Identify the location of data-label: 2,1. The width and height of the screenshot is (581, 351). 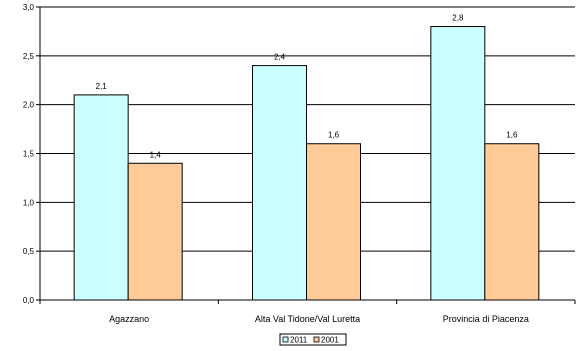
(102, 86).